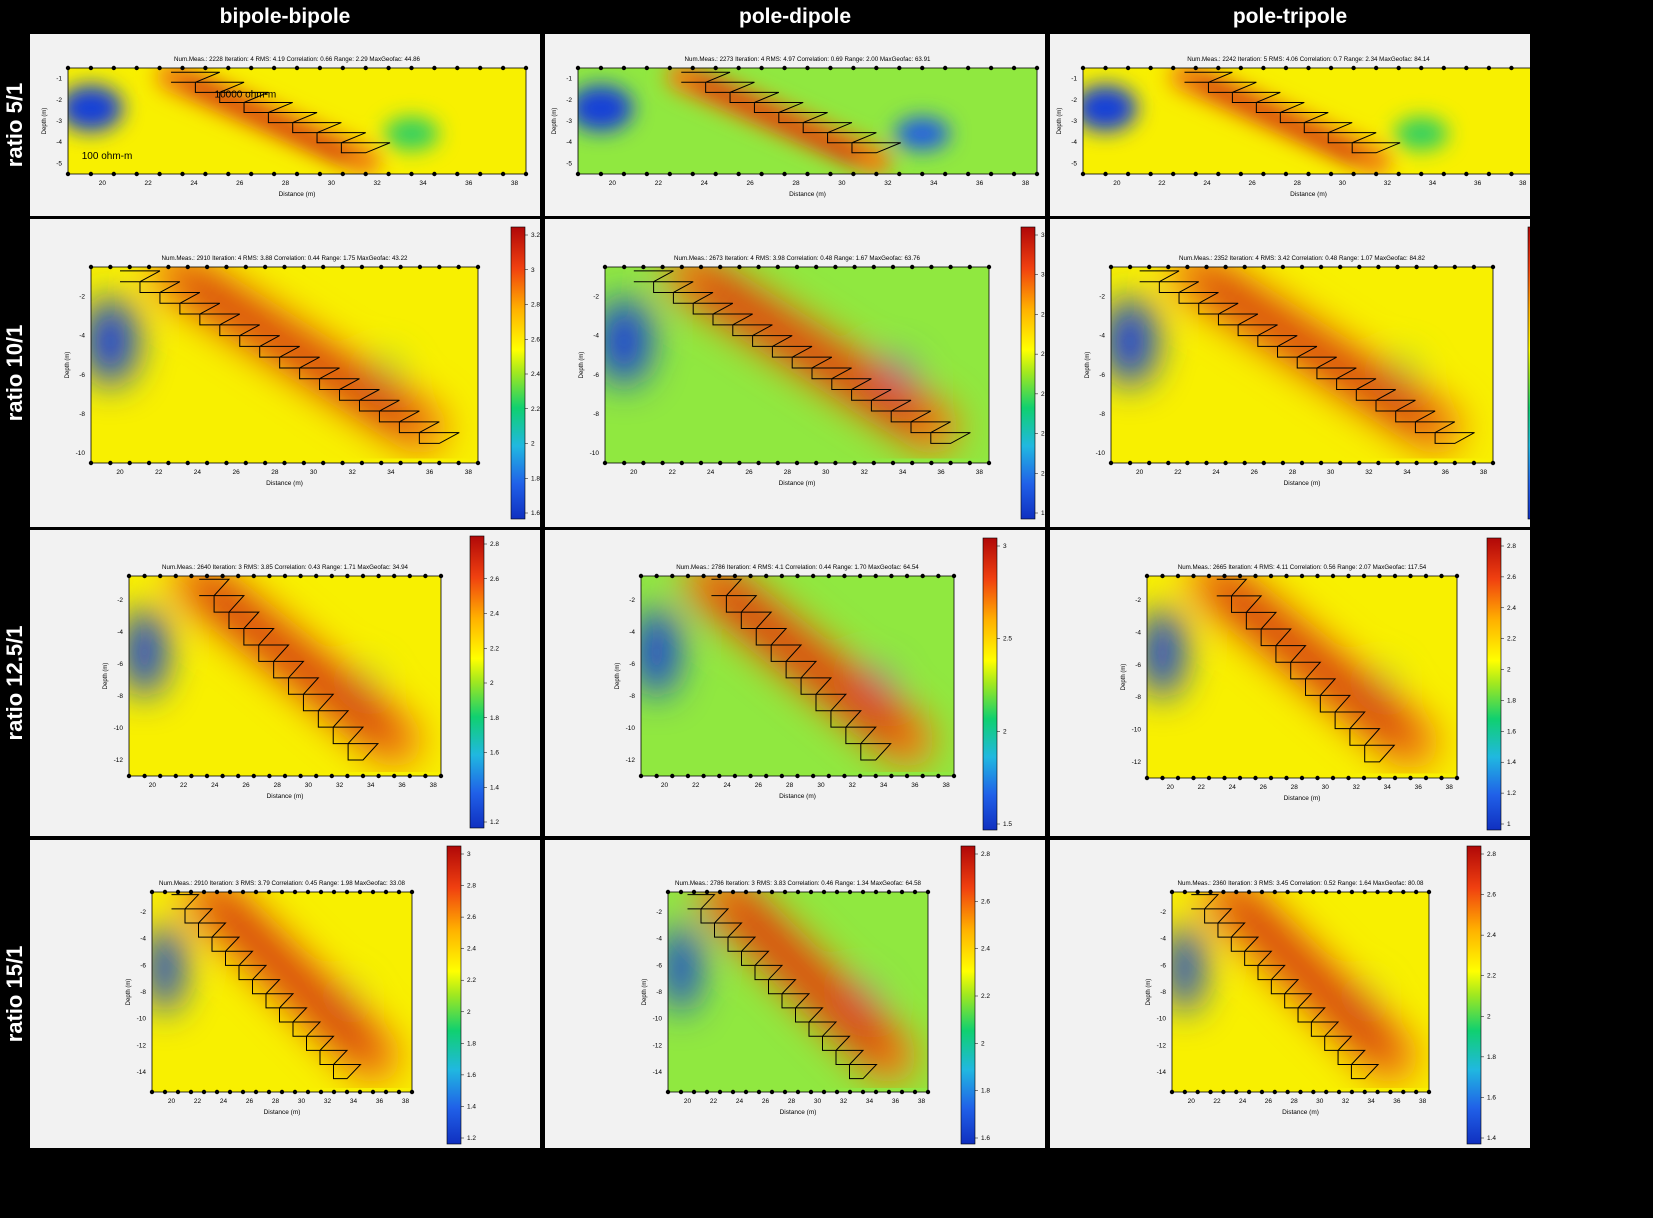 Image resolution: width=1653 pixels, height=1218 pixels. Describe the element at coordinates (1326, 787) in the screenshot. I see `x-tick-label: 30` at that location.